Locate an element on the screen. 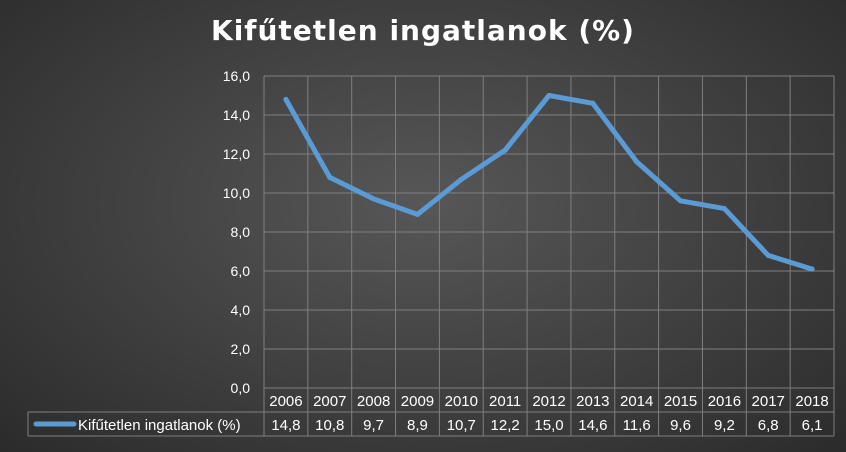 This screenshot has width=846, height=452. x-tick-label: 2007 is located at coordinates (329, 401).